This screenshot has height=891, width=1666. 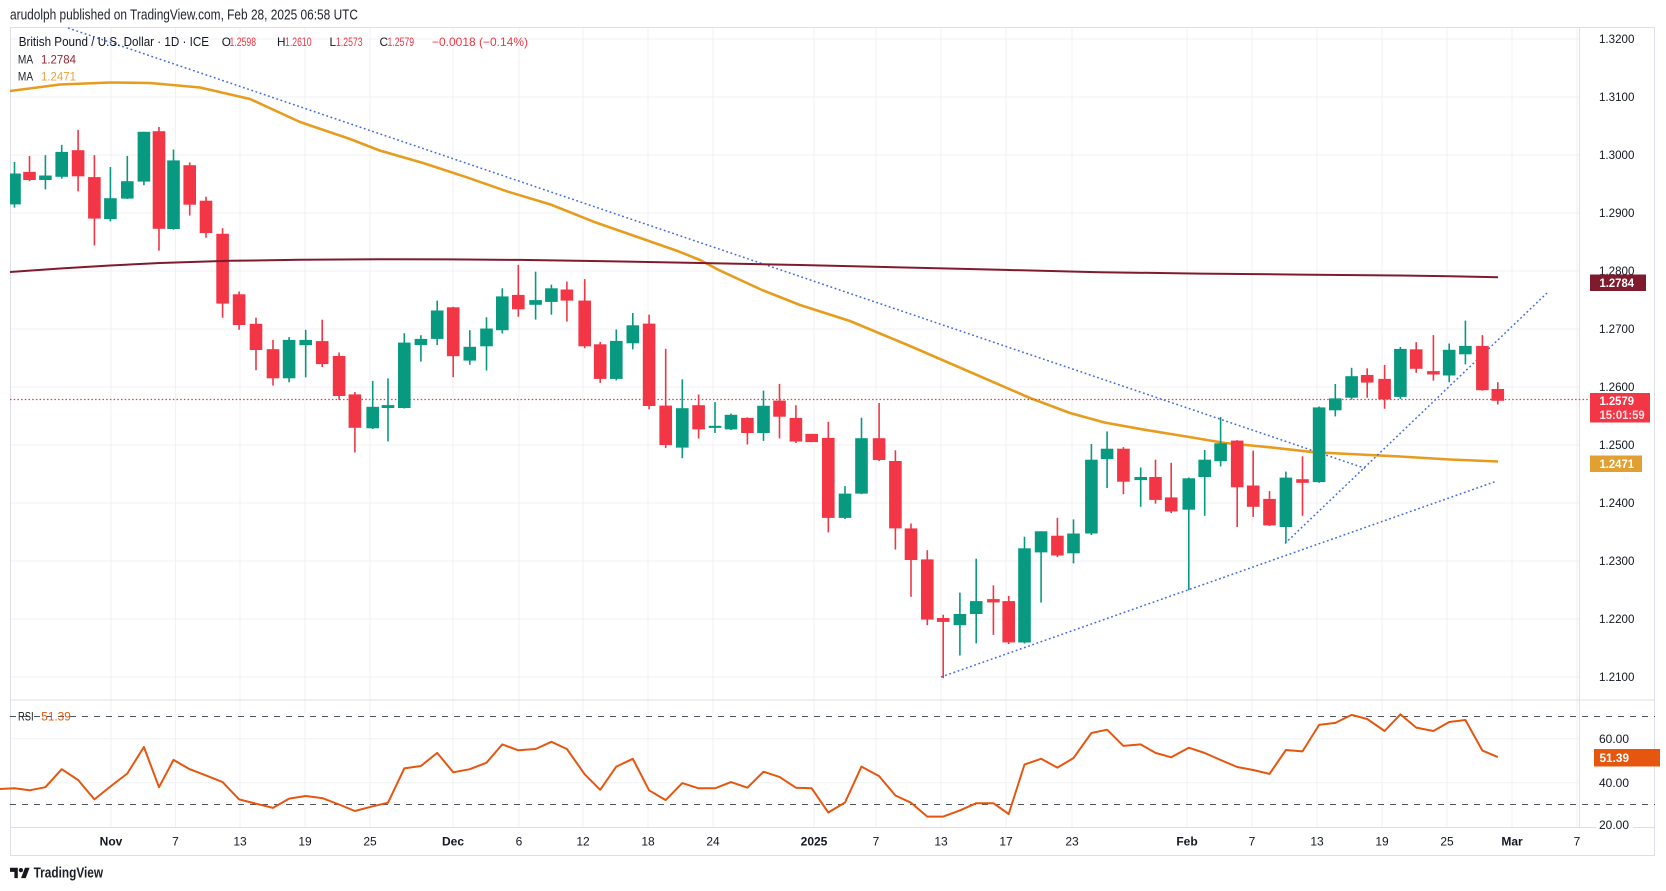 I want to click on svg-text: Nov, so click(x=111, y=842).